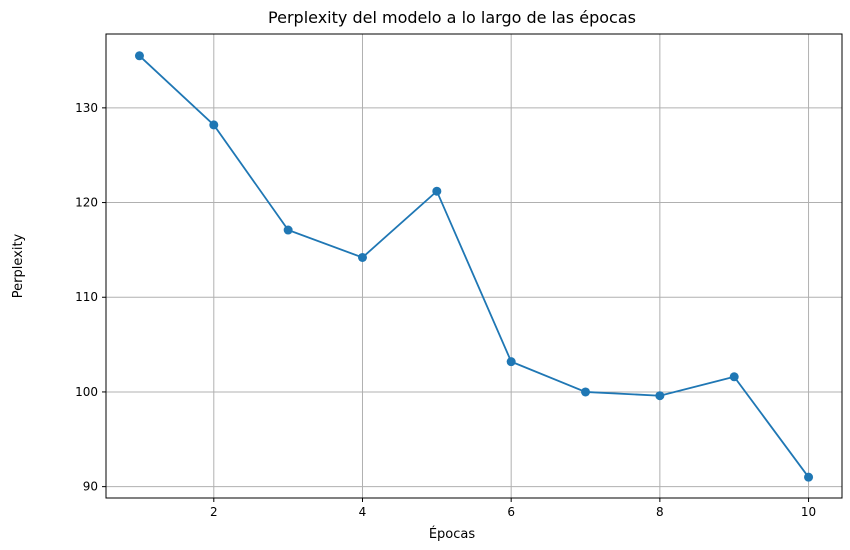 This screenshot has height=550, width=850. Describe the element at coordinates (86, 203) in the screenshot. I see `y-tick-label: 120` at that location.